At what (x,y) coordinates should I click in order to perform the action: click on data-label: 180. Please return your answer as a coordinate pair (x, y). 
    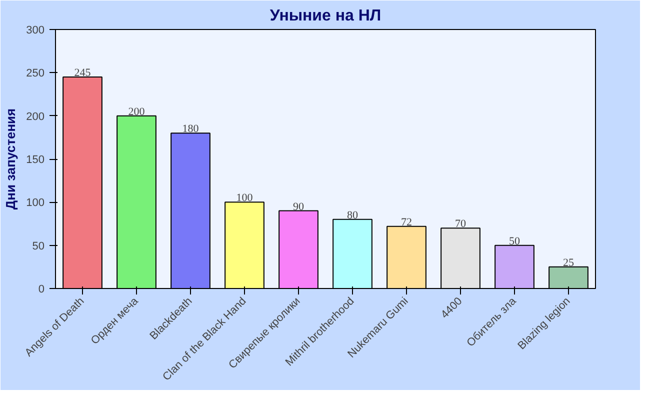
    Looking at the image, I should click on (191, 129).